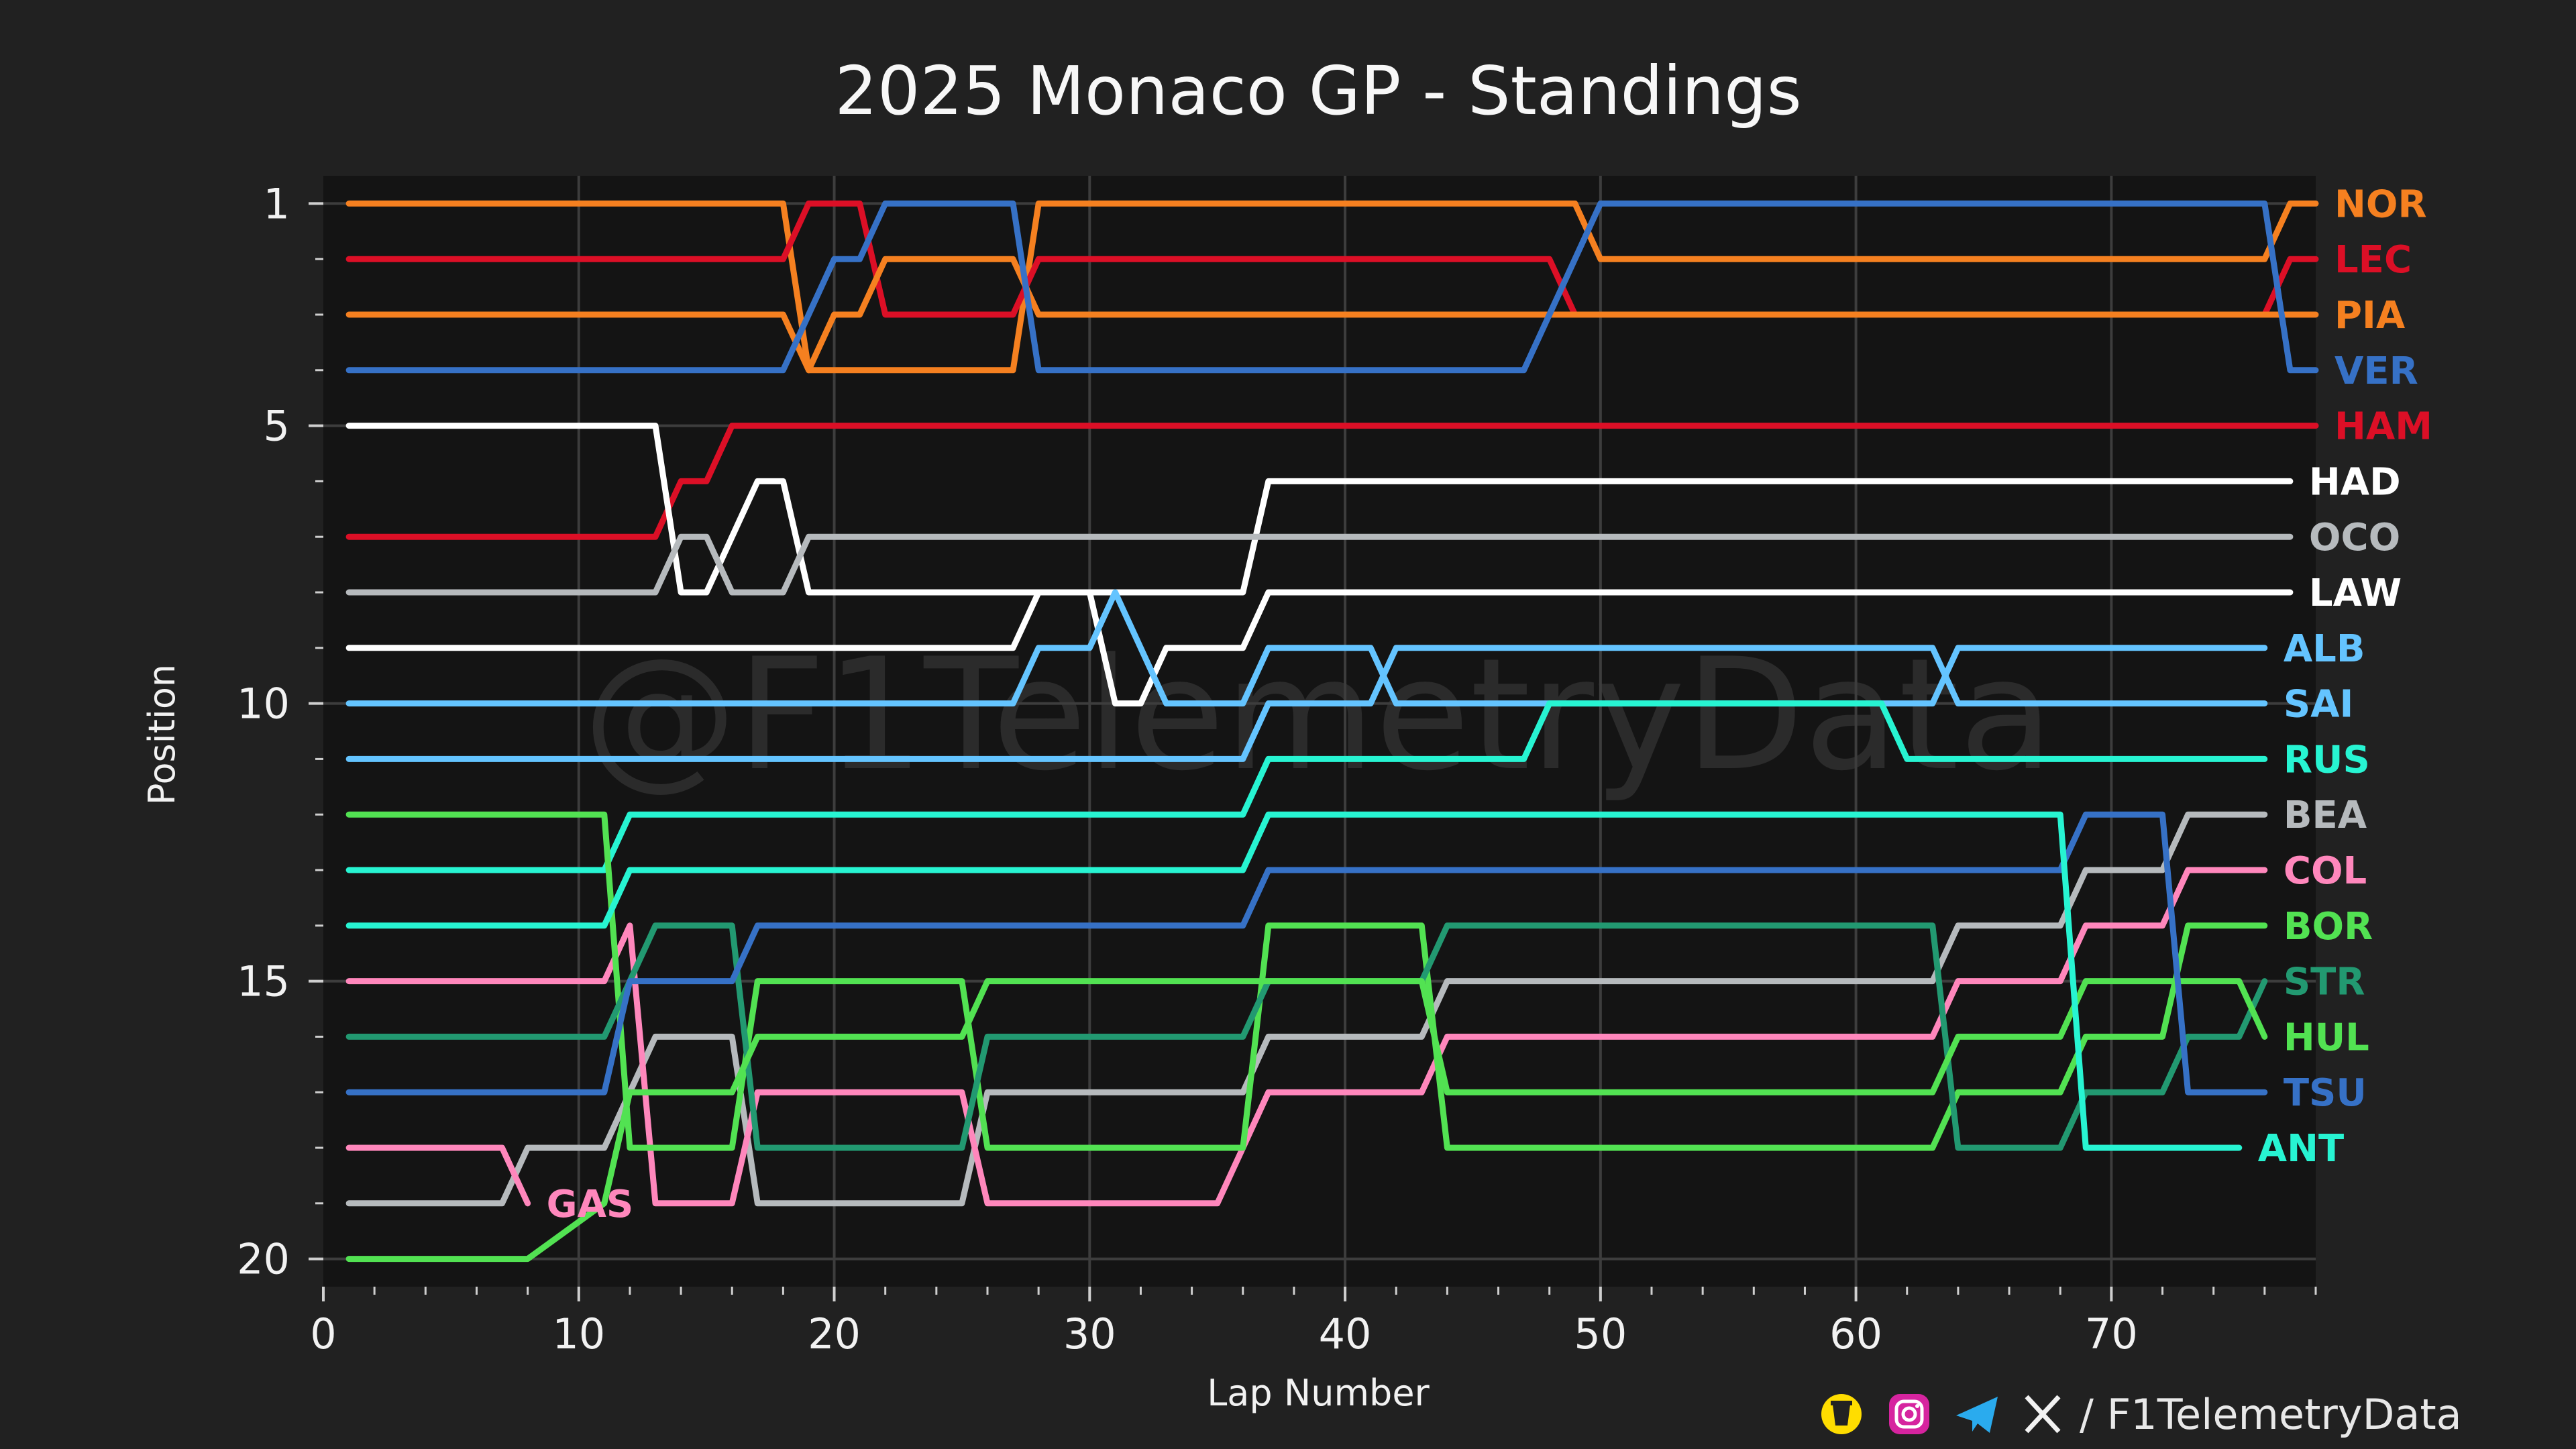 The height and width of the screenshot is (1449, 2576). I want to click on series-line-rus, so click(1306, 786).